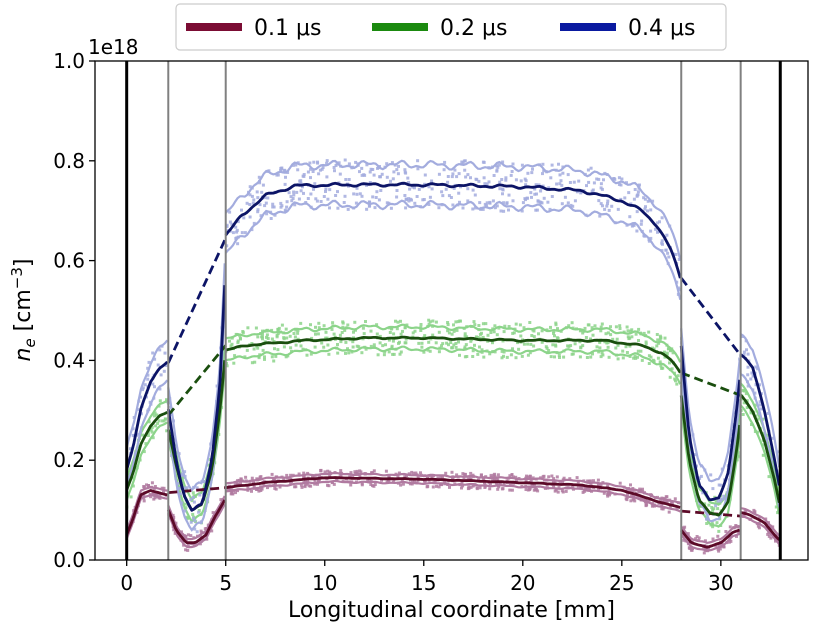 This screenshot has width=830, height=629. I want to click on band-lower-s1-g0, so click(146, 461).